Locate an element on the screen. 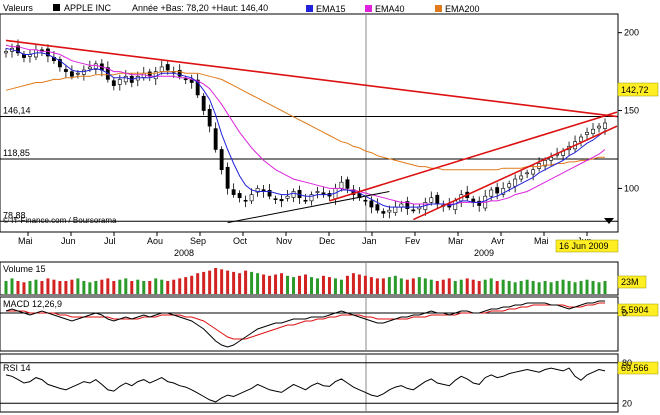  macd-panel-frame is located at coordinates (309, 324).